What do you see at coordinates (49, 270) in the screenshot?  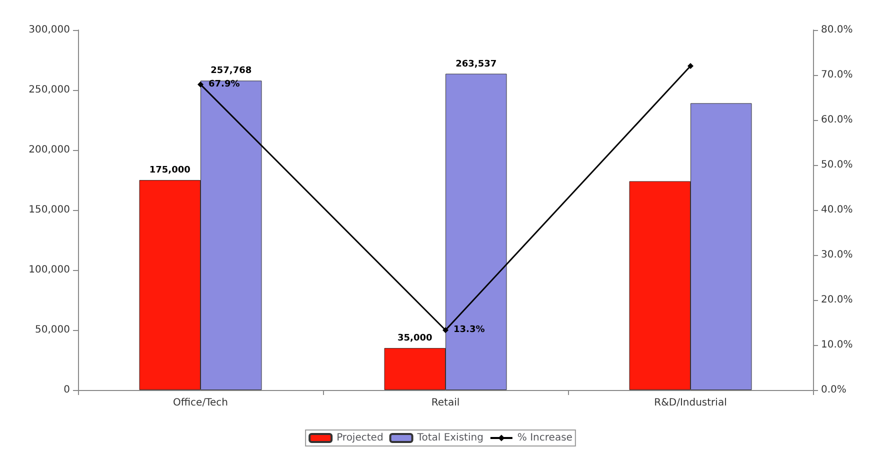 I see `y-tick-label: 100,000` at bounding box center [49, 270].